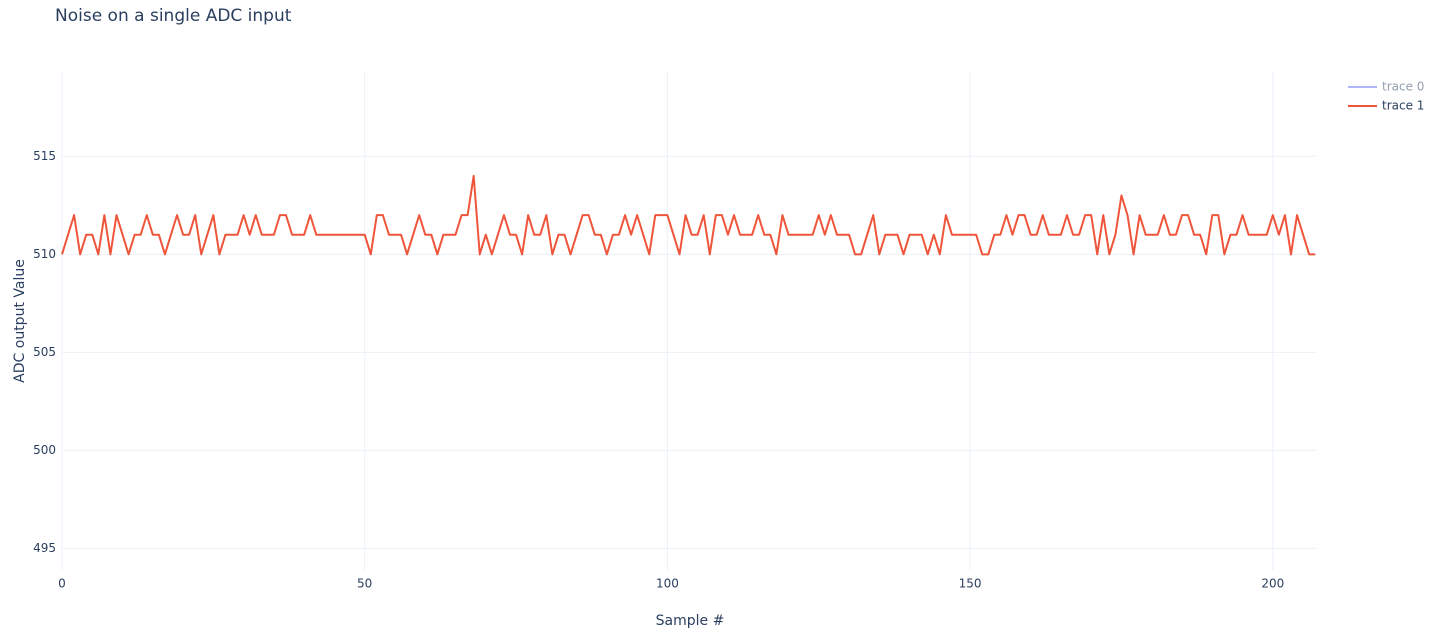 Image resolution: width=1441 pixels, height=639 pixels. I want to click on y-tick-label: 505, so click(44, 352).